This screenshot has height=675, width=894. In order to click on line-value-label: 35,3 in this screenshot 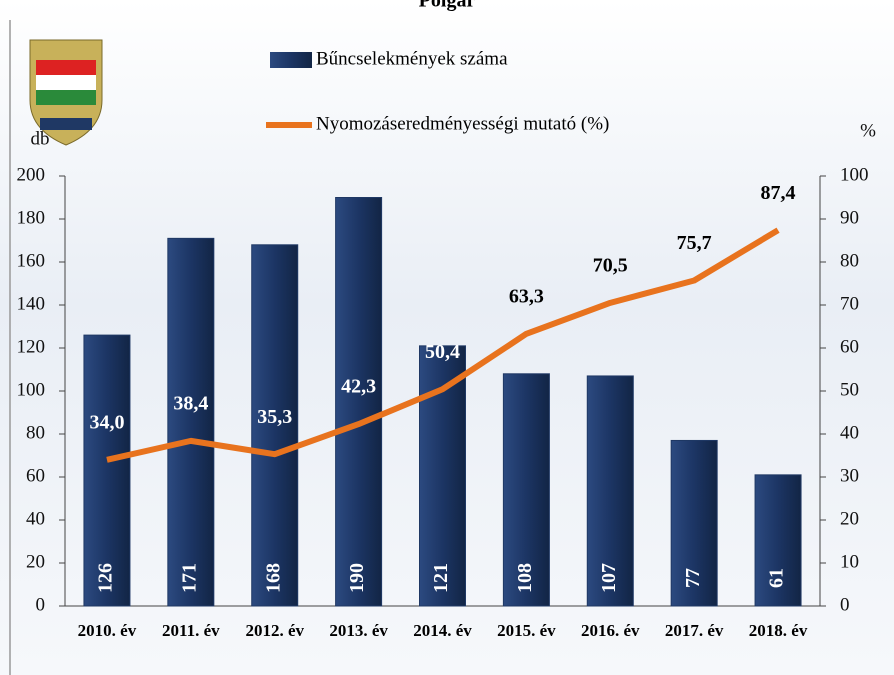, I will do `click(274, 417)`.